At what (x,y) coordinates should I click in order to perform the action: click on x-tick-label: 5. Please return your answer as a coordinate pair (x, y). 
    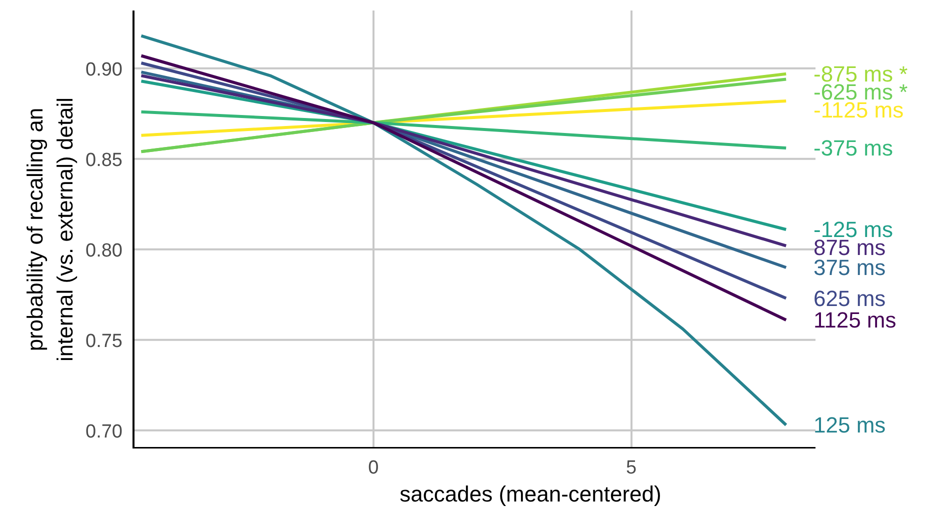
    Looking at the image, I should click on (631, 468).